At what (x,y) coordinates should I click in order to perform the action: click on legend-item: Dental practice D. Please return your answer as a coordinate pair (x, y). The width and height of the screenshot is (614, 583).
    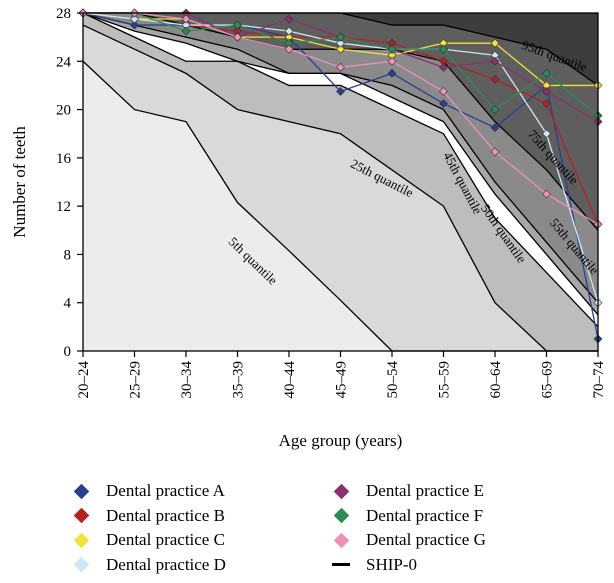
    Looking at the image, I should click on (148, 565).